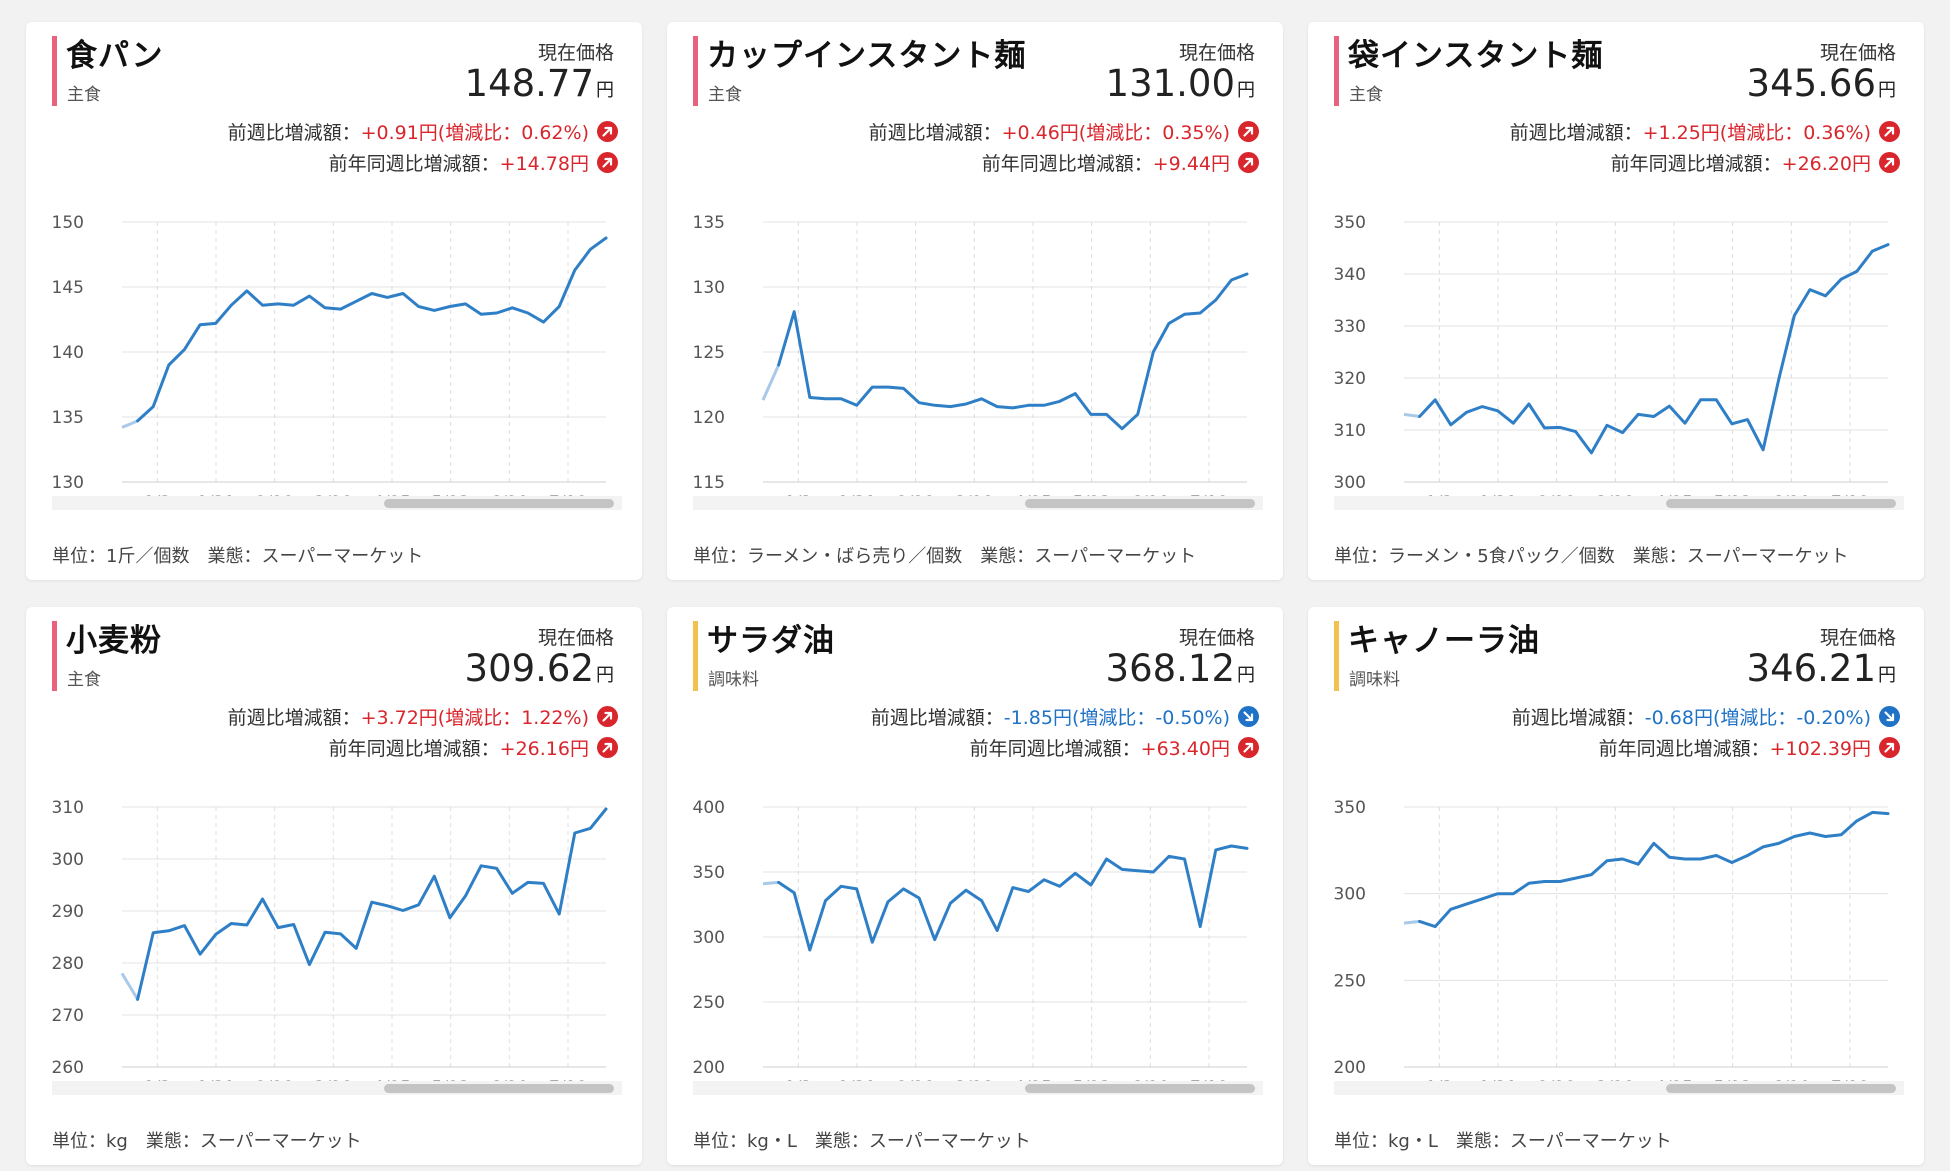  I want to click on y-tick-label: 290, so click(68, 912).